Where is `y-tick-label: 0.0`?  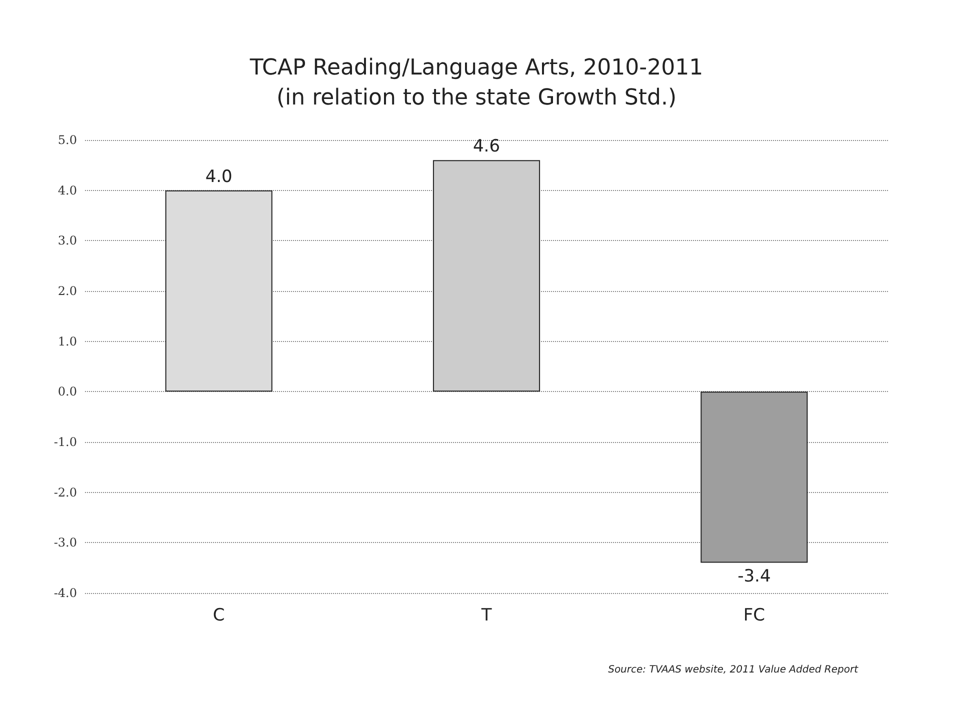 y-tick-label: 0.0 is located at coordinates (67, 391).